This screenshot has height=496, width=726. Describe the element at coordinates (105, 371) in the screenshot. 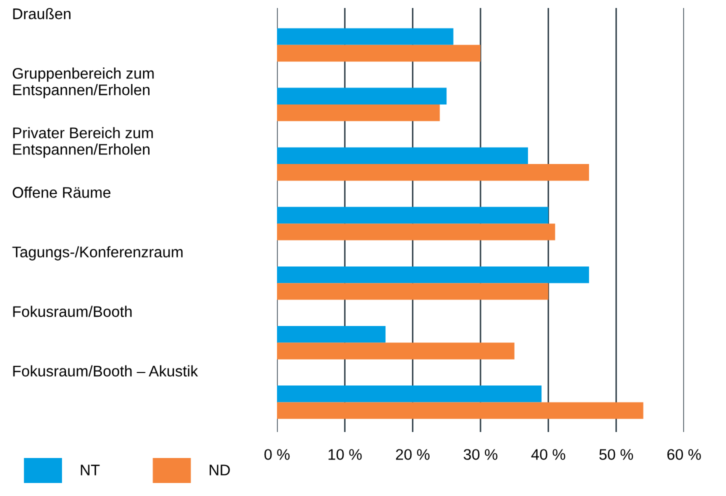

I see `y-tick-label: Fokusraum/Booth – Akustik` at that location.